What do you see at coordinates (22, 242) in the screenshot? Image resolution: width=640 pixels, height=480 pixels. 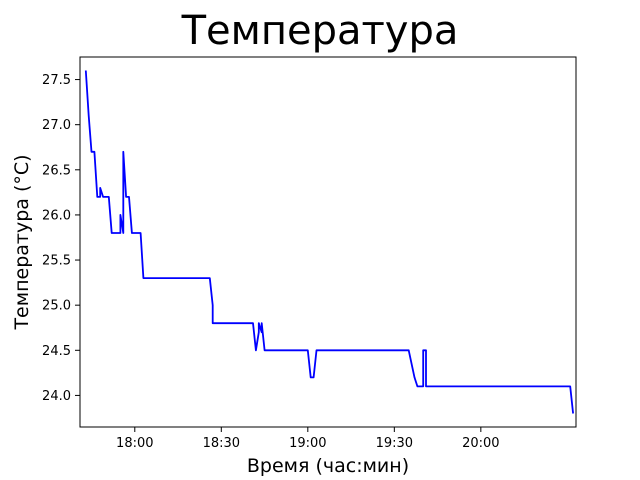 I see `y-axis-label: Температура (°C)` at bounding box center [22, 242].